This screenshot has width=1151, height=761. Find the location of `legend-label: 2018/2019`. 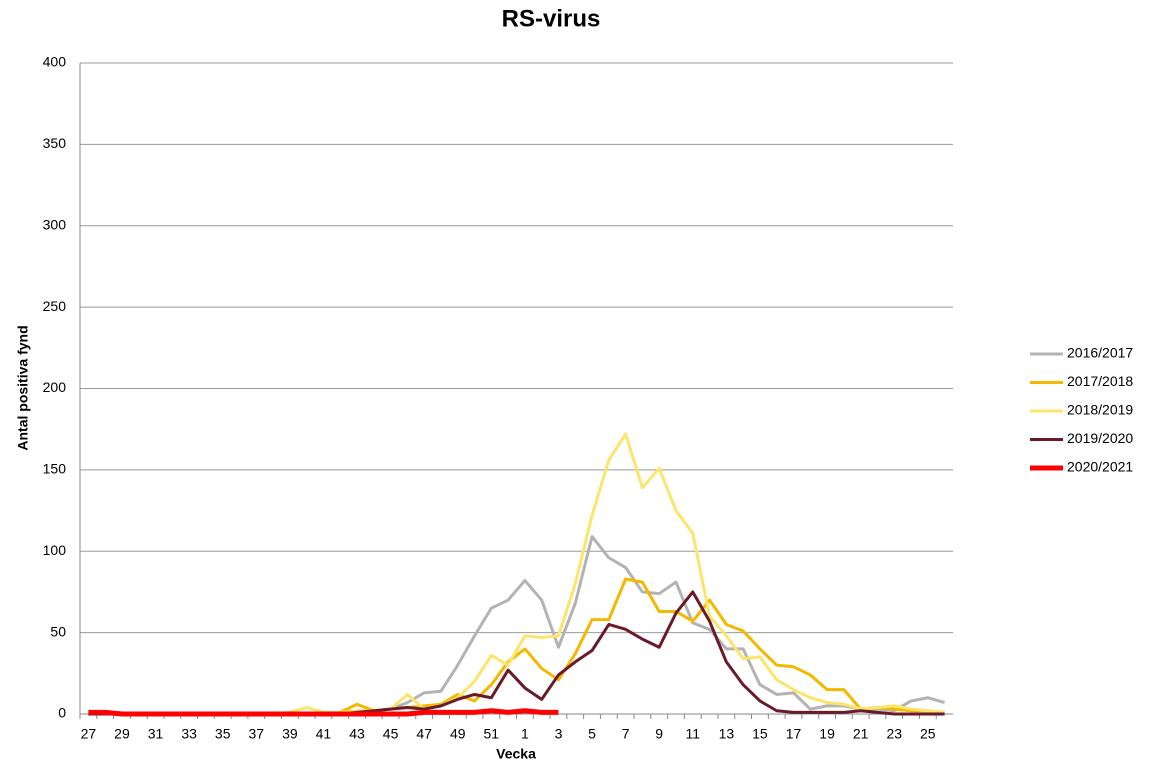

legend-label: 2018/2019 is located at coordinates (1100, 410).